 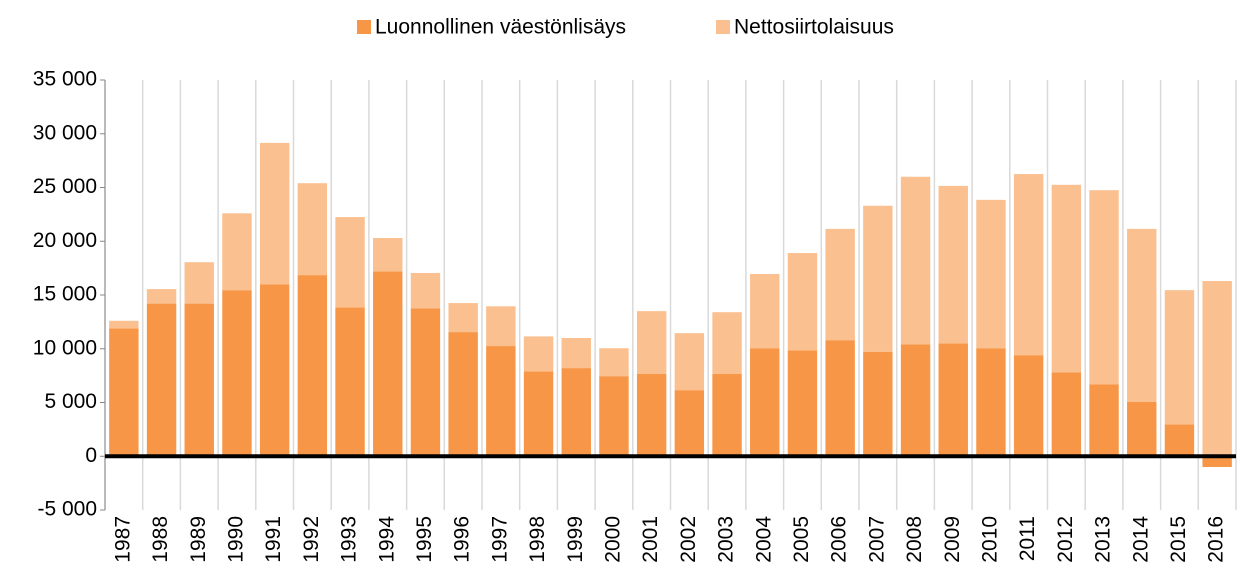 What do you see at coordinates (65, 79) in the screenshot?
I see `y-tick-label: 35 000` at bounding box center [65, 79].